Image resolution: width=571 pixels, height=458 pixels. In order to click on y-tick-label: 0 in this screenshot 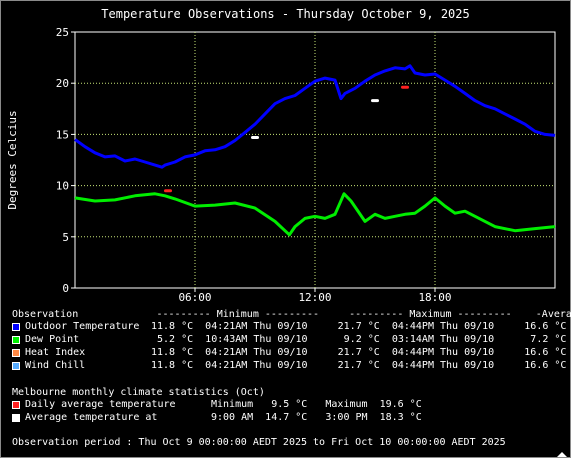, I will do `click(65, 288)`.